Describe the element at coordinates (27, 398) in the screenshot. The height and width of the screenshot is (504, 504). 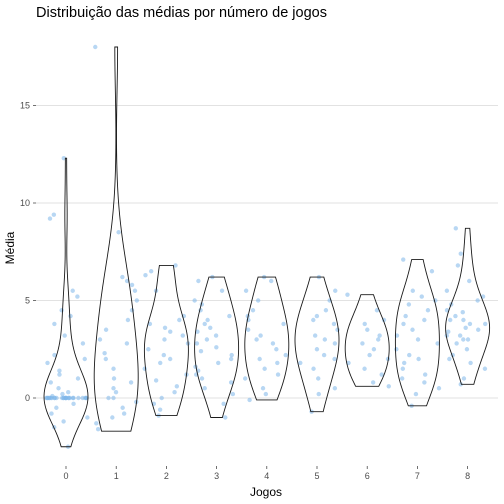
I see `y-tick-label-0: 0` at that location.